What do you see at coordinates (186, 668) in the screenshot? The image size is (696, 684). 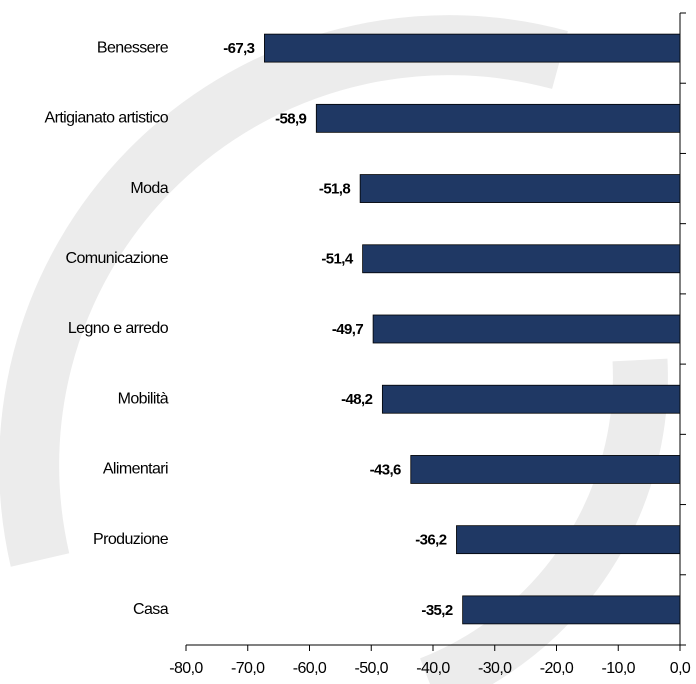 I see `x-tick-label: -80,0` at bounding box center [186, 668].